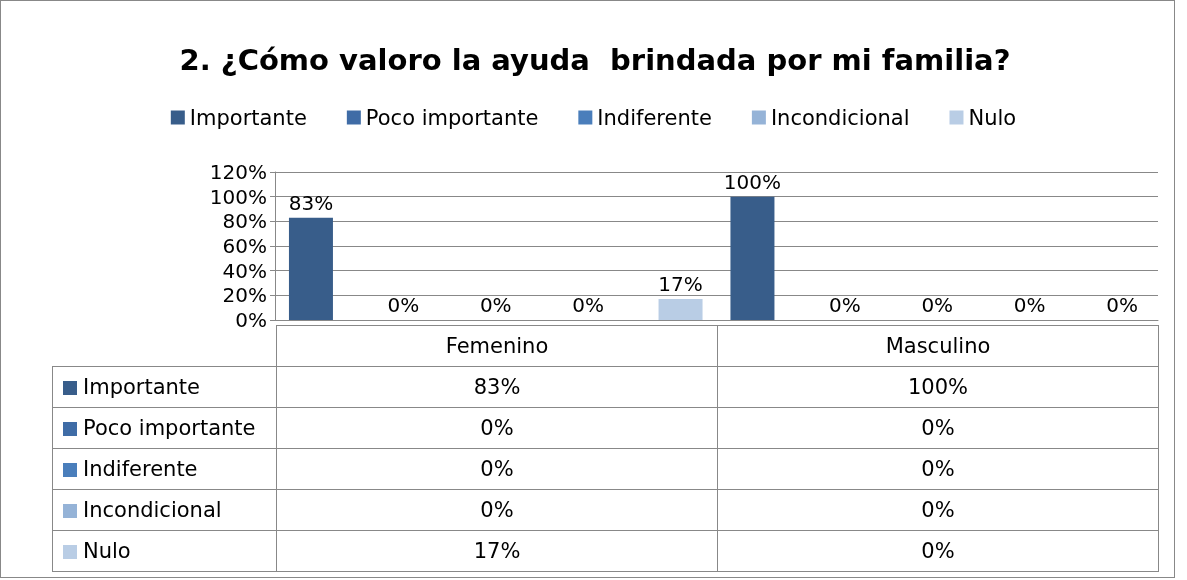 Image resolution: width=1187 pixels, height=580 pixels. Describe the element at coordinates (992, 117) in the screenshot. I see `legend-label: Nulo` at that location.